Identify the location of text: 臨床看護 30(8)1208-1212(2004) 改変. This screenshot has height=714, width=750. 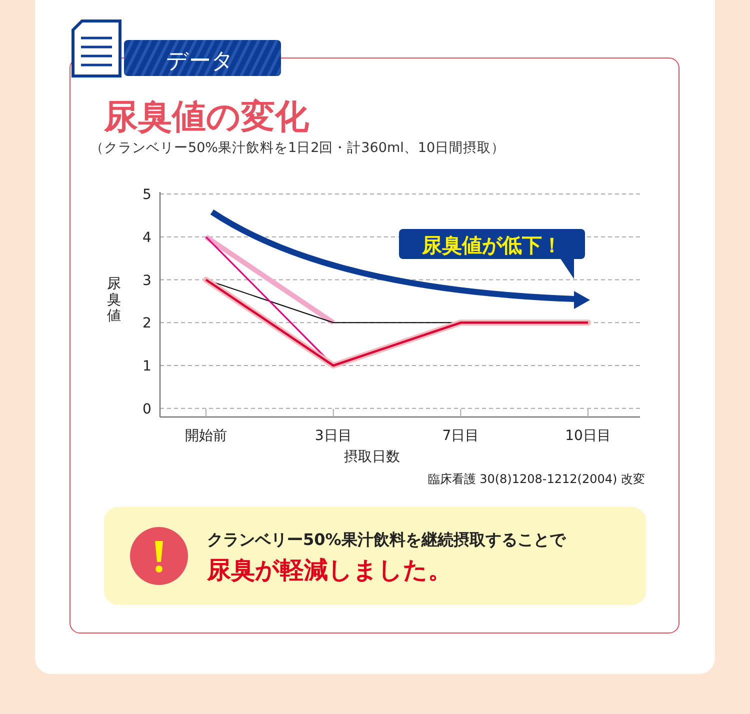
(536, 479).